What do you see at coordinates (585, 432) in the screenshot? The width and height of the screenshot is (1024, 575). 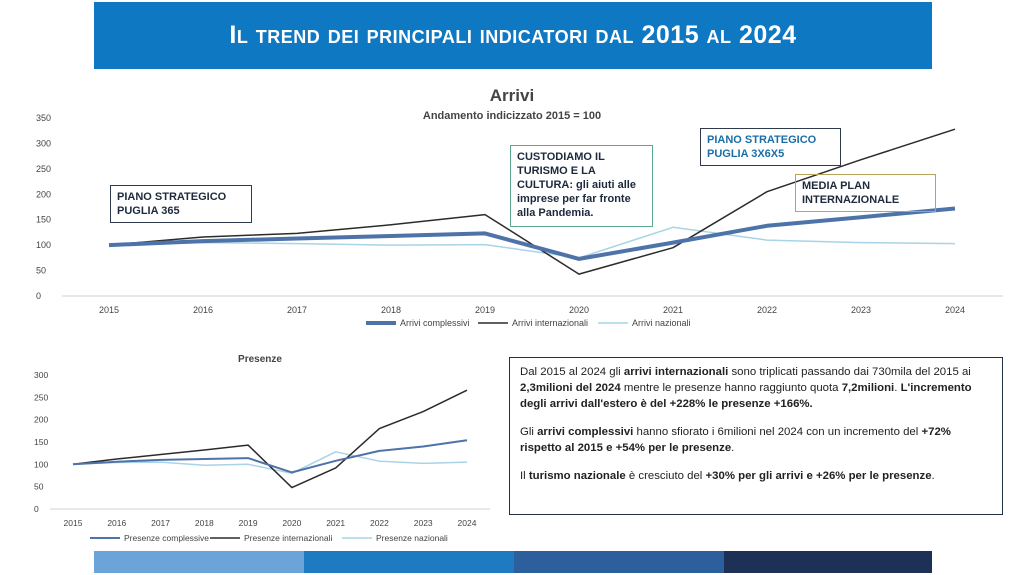 I see `summary-text-segment: arrivi complessivi` at bounding box center [585, 432].